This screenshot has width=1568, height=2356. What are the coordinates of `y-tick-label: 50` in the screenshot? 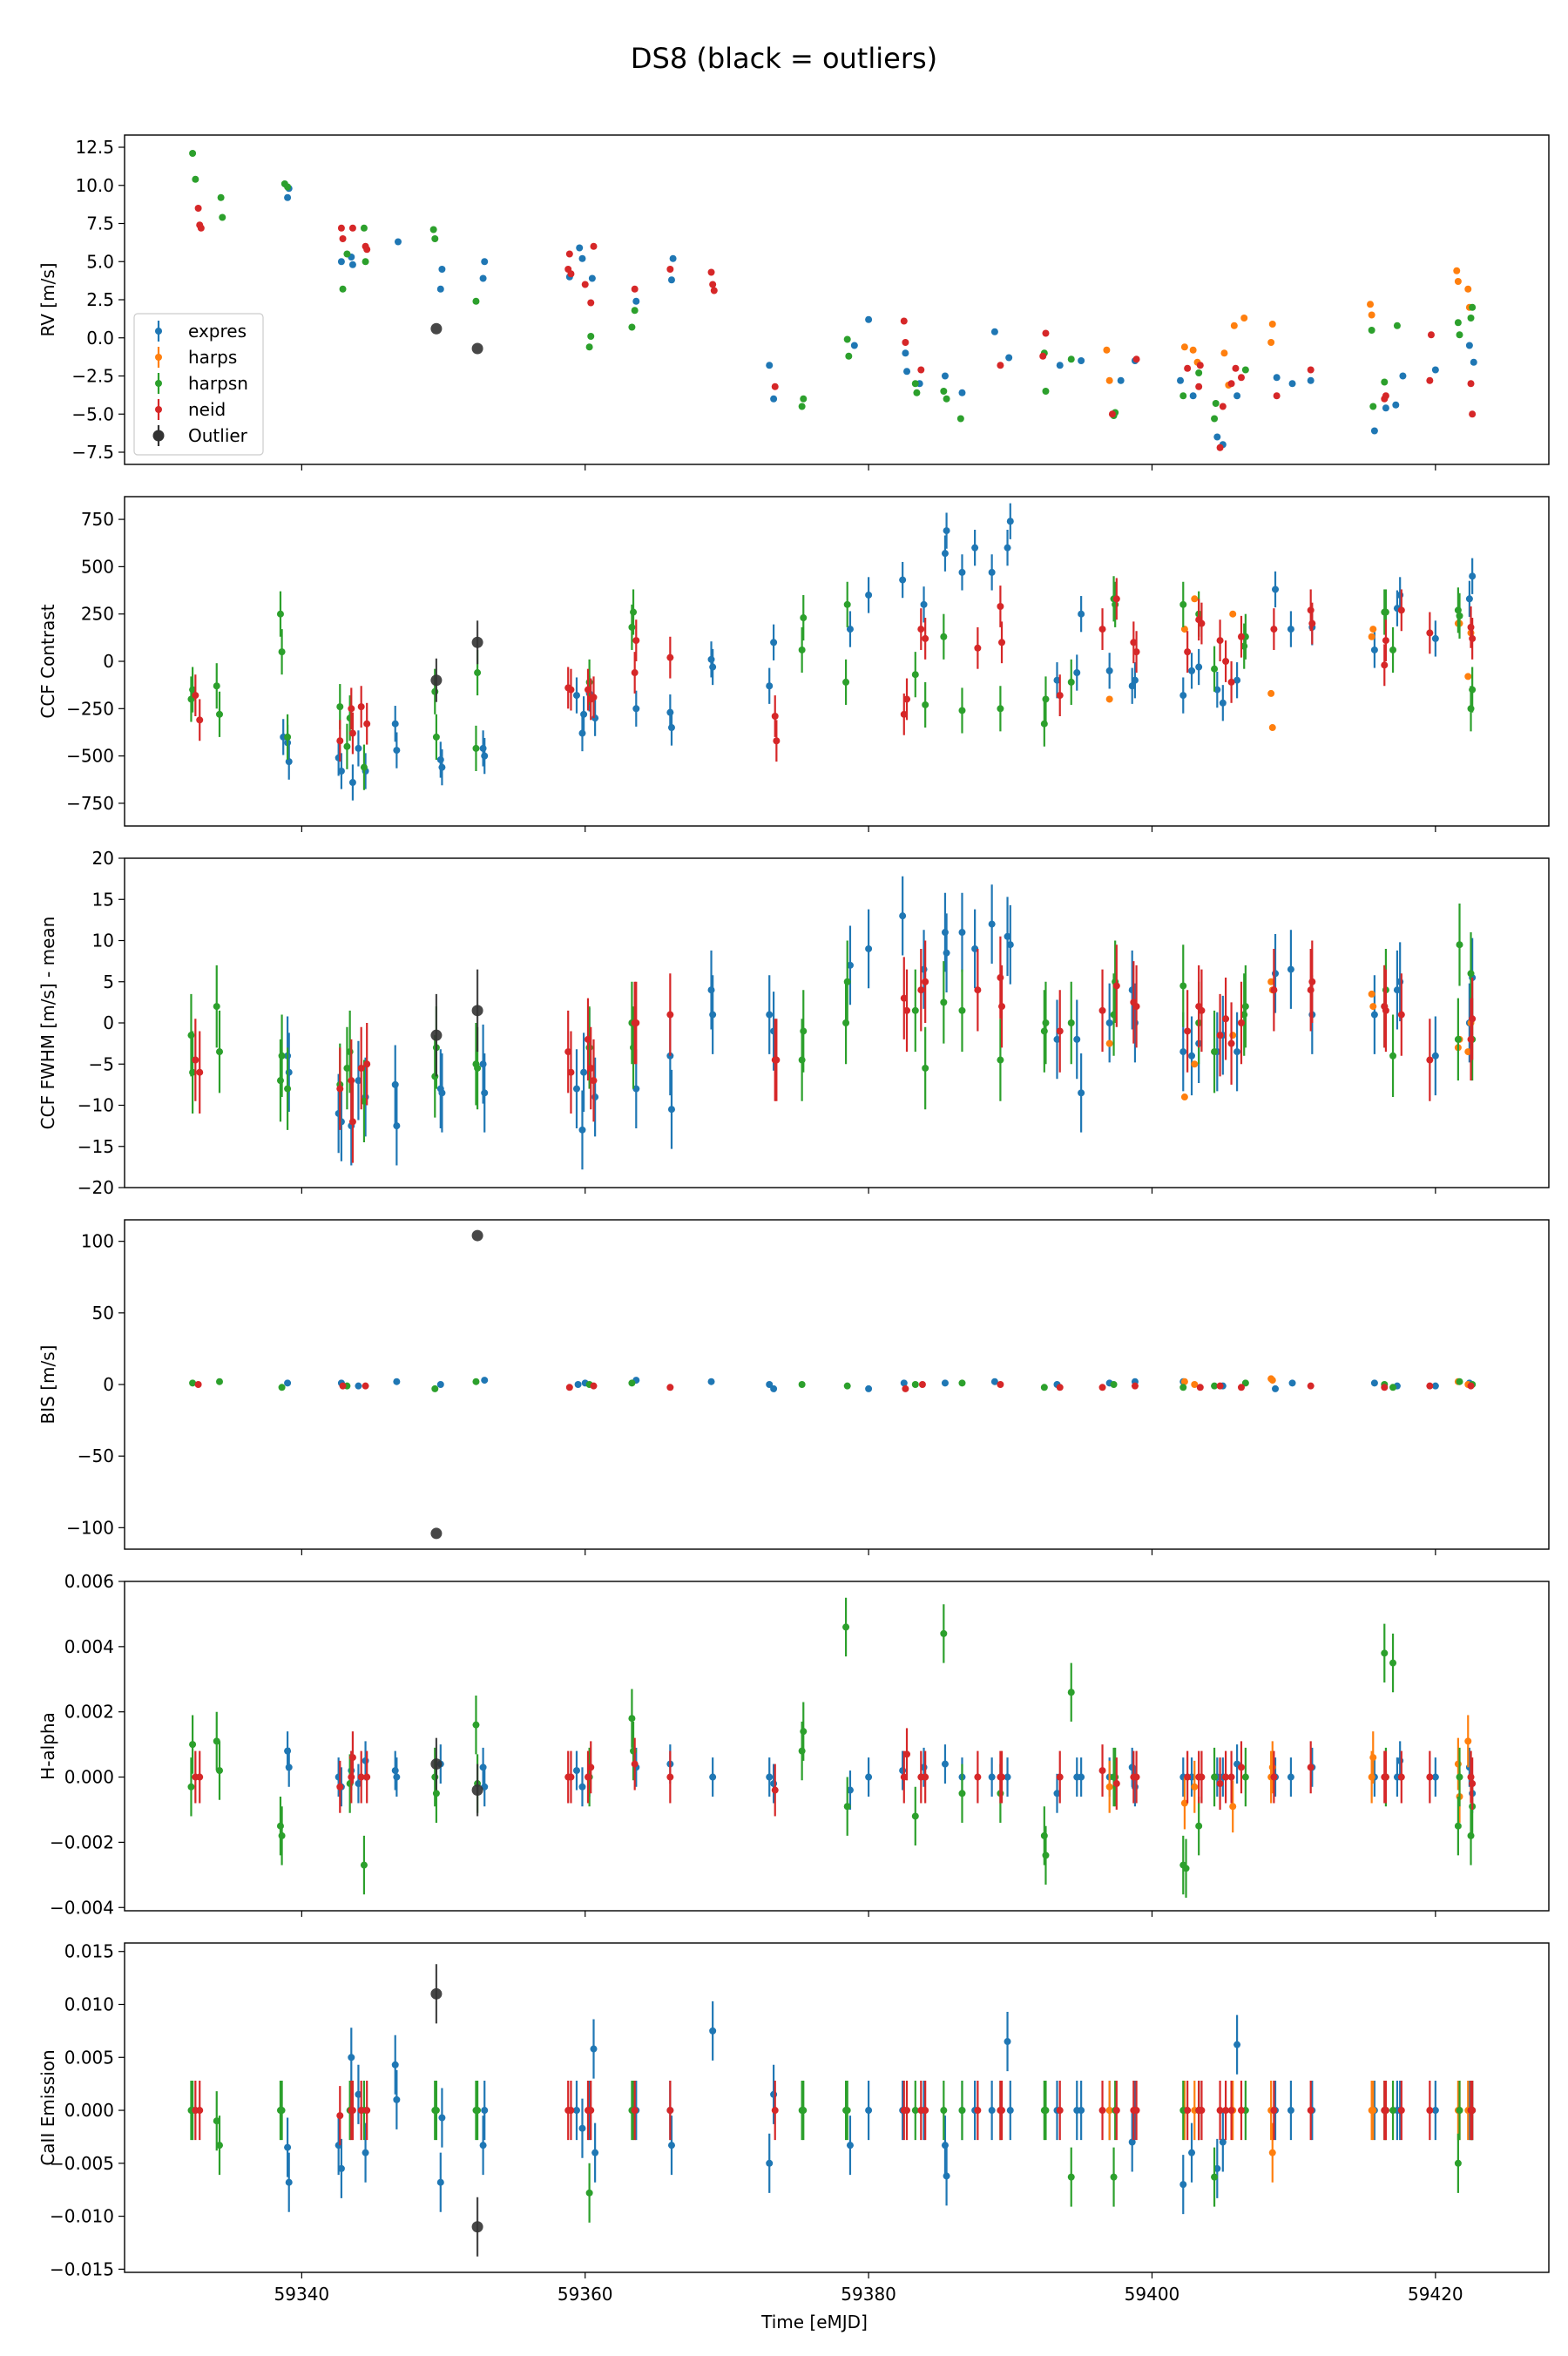 It's located at (103, 1313).